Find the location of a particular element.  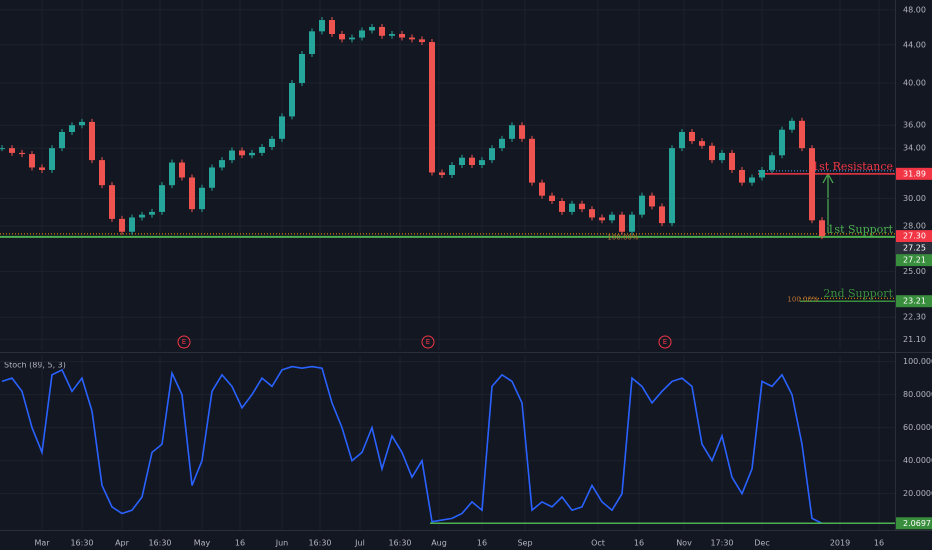

fib-label: 100.00% is located at coordinates (802, 300).